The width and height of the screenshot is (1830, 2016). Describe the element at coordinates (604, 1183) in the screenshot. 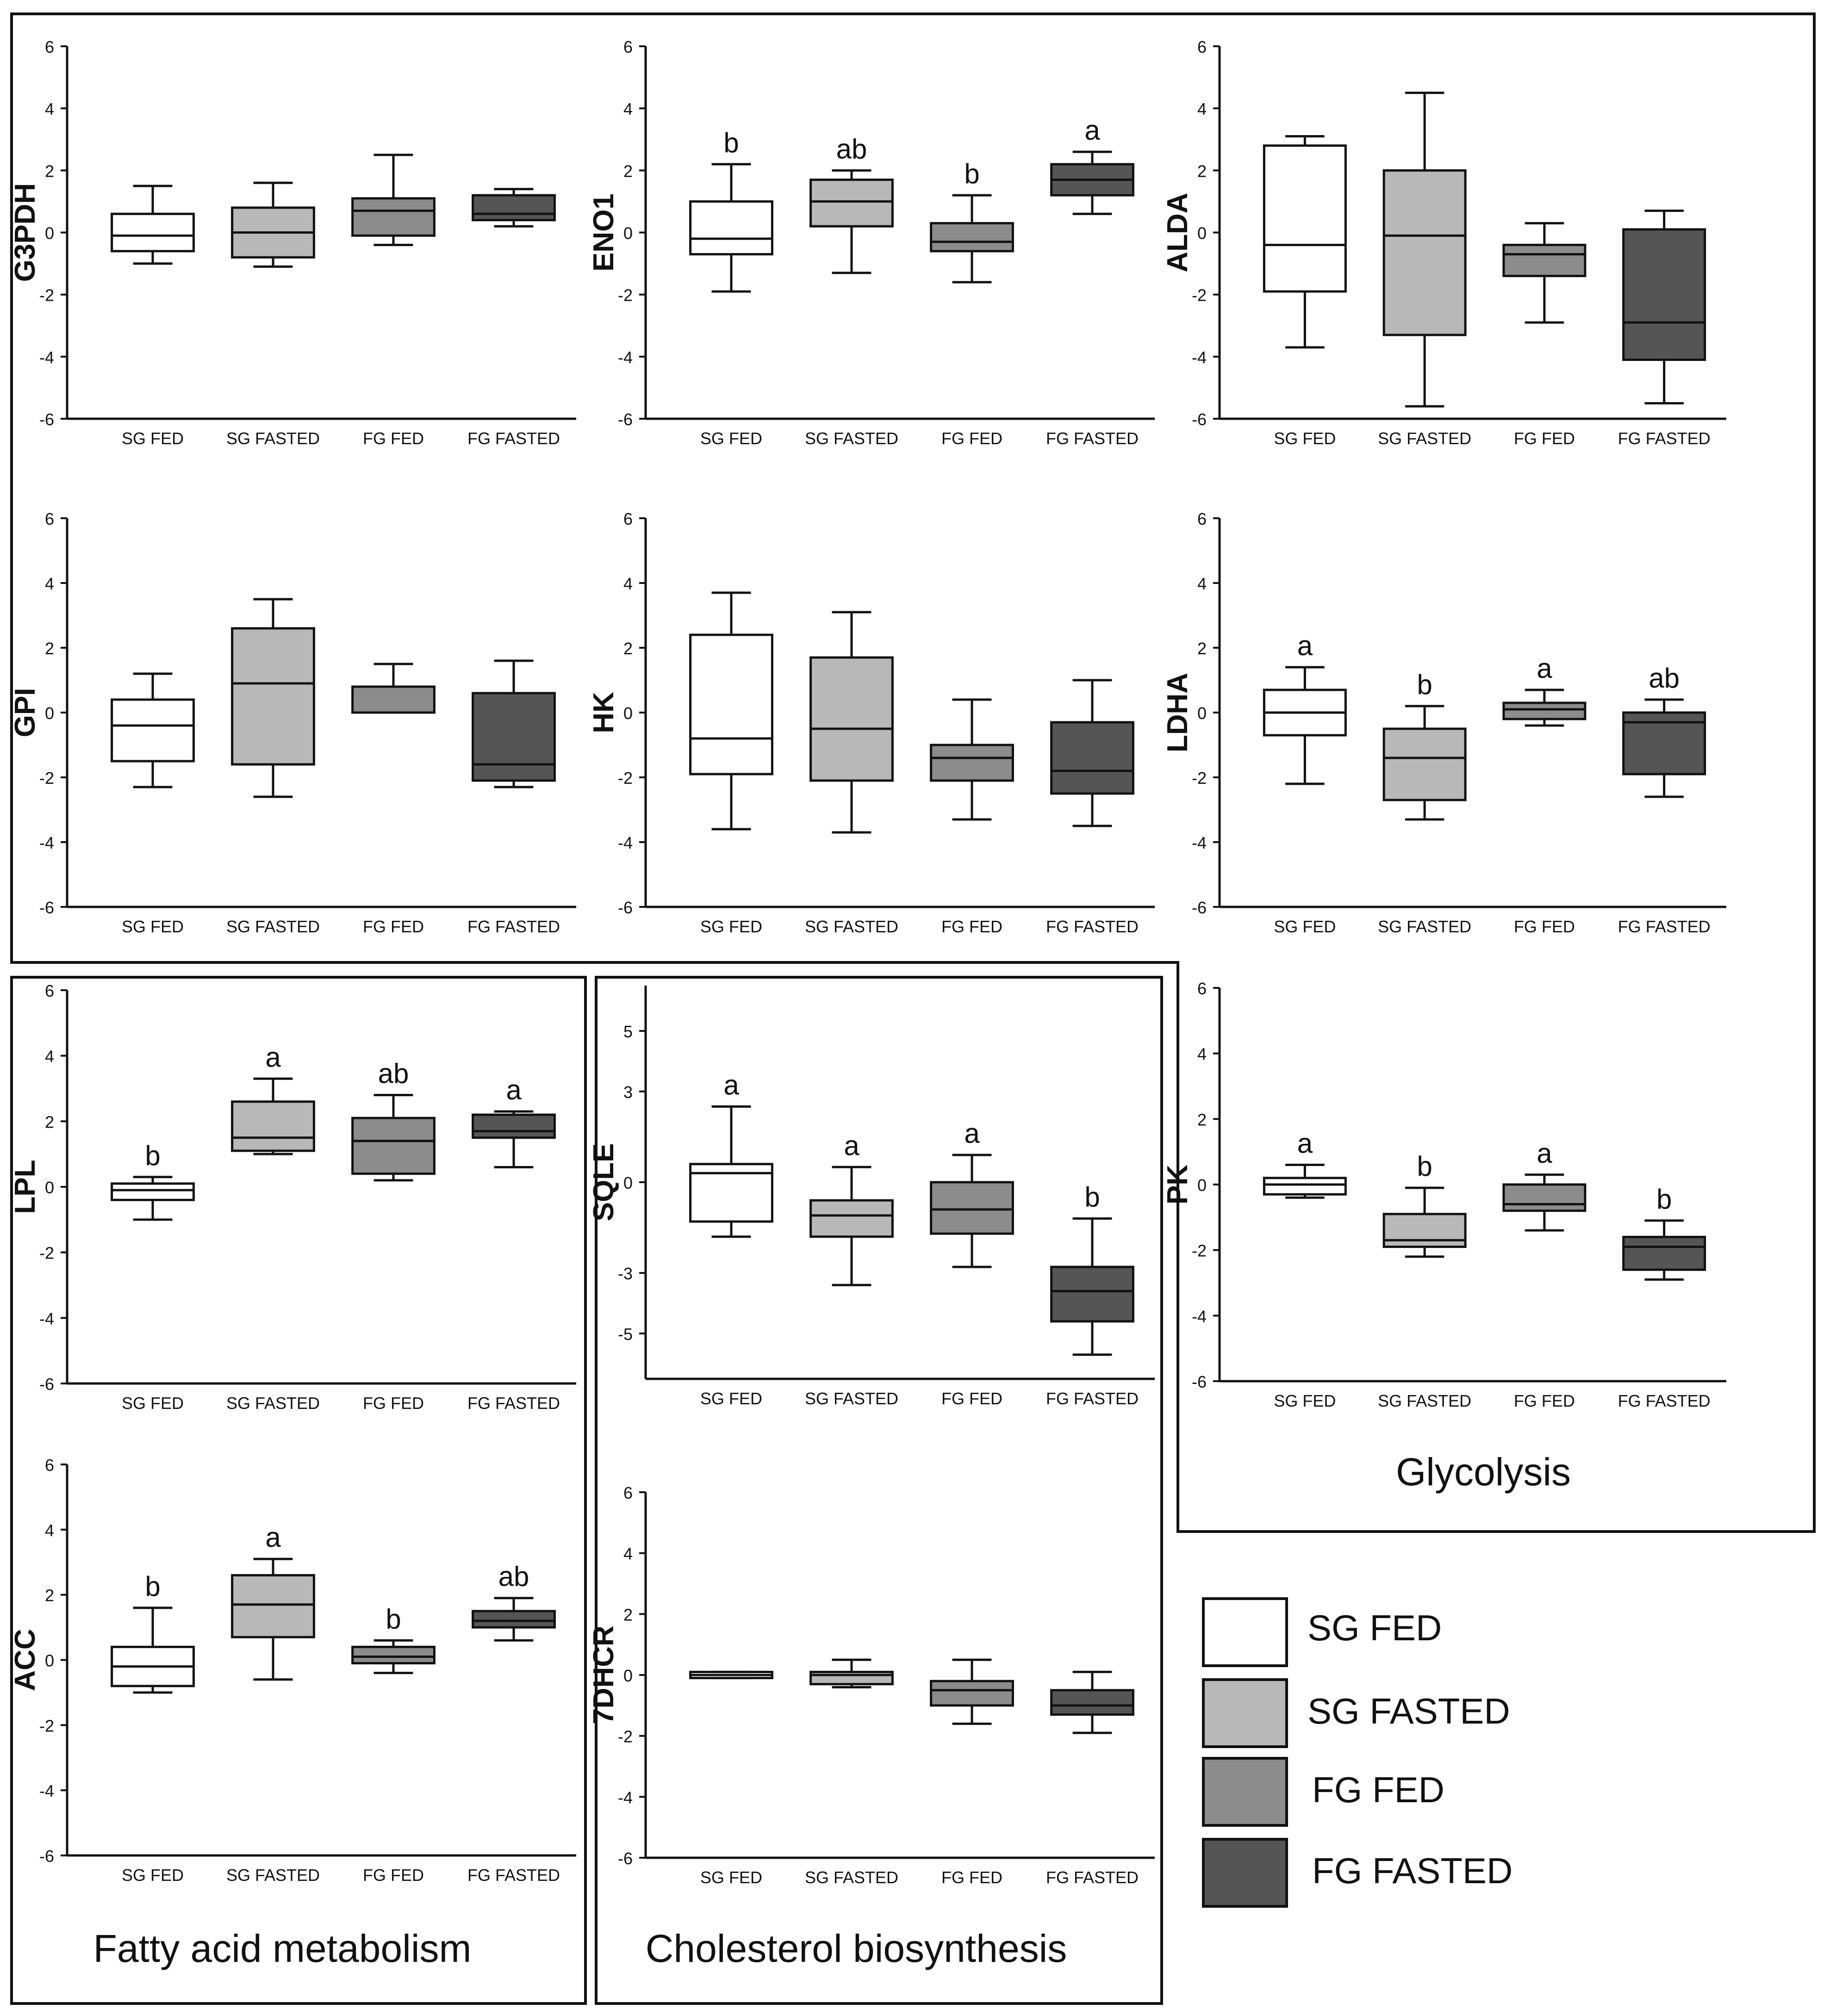

I see `y-axis-title: SQLE` at that location.